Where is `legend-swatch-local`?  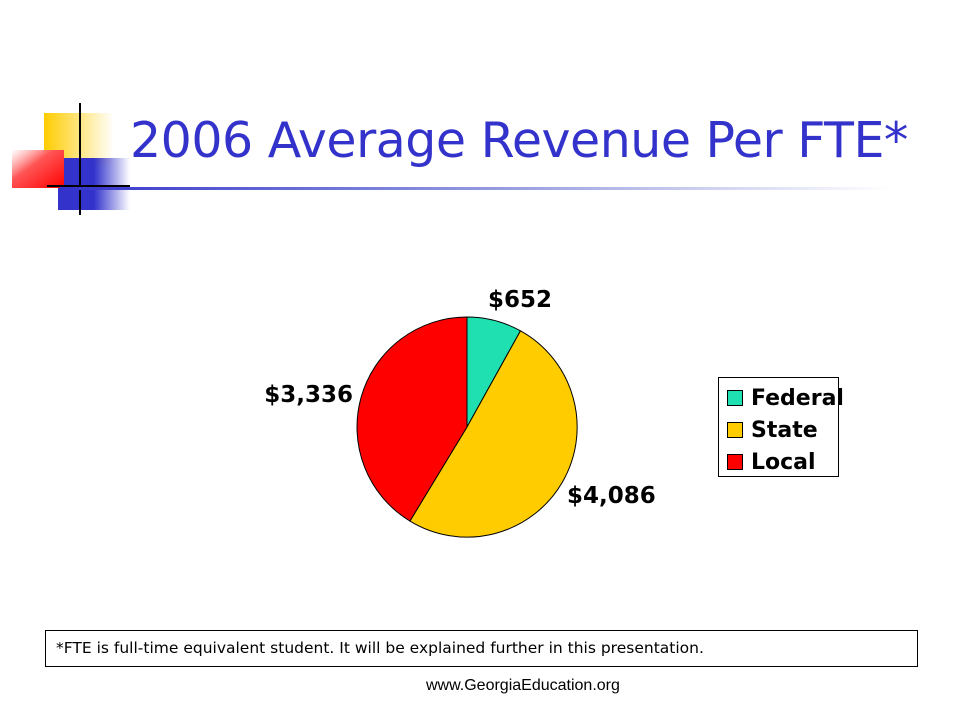 legend-swatch-local is located at coordinates (735, 462).